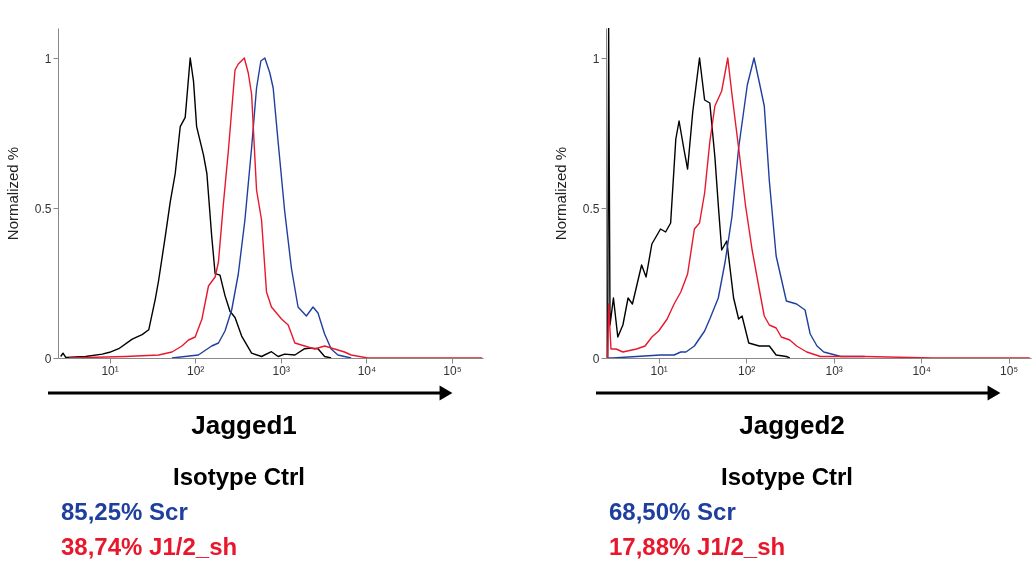 The image size is (1036, 574). What do you see at coordinates (149, 546) in the screenshot?
I see `text: 38,74% J1/2_sh` at bounding box center [149, 546].